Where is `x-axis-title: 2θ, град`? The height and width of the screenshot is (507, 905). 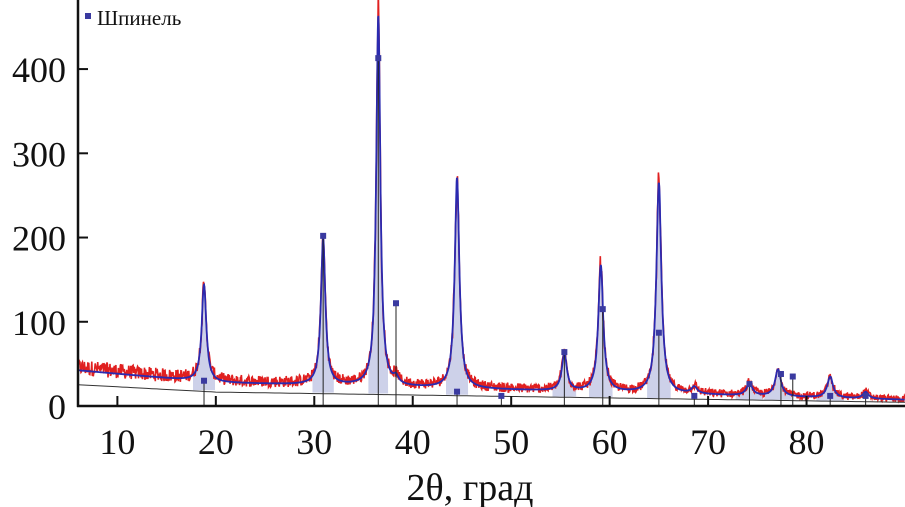
x-axis-title: 2θ, град is located at coordinates (470, 487).